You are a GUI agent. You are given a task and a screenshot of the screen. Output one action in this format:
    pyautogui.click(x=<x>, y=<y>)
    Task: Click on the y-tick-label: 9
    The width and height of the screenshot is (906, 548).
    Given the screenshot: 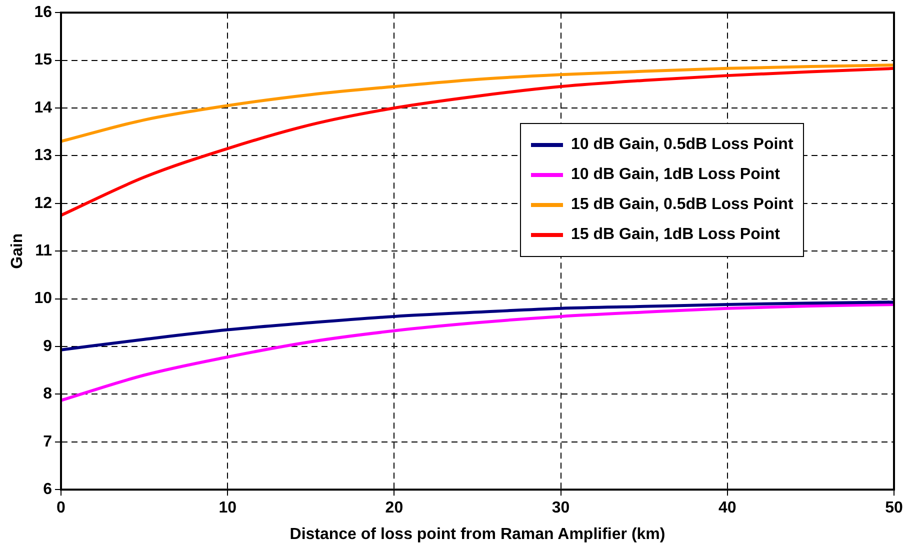 What is the action you would take?
    pyautogui.click(x=47, y=346)
    